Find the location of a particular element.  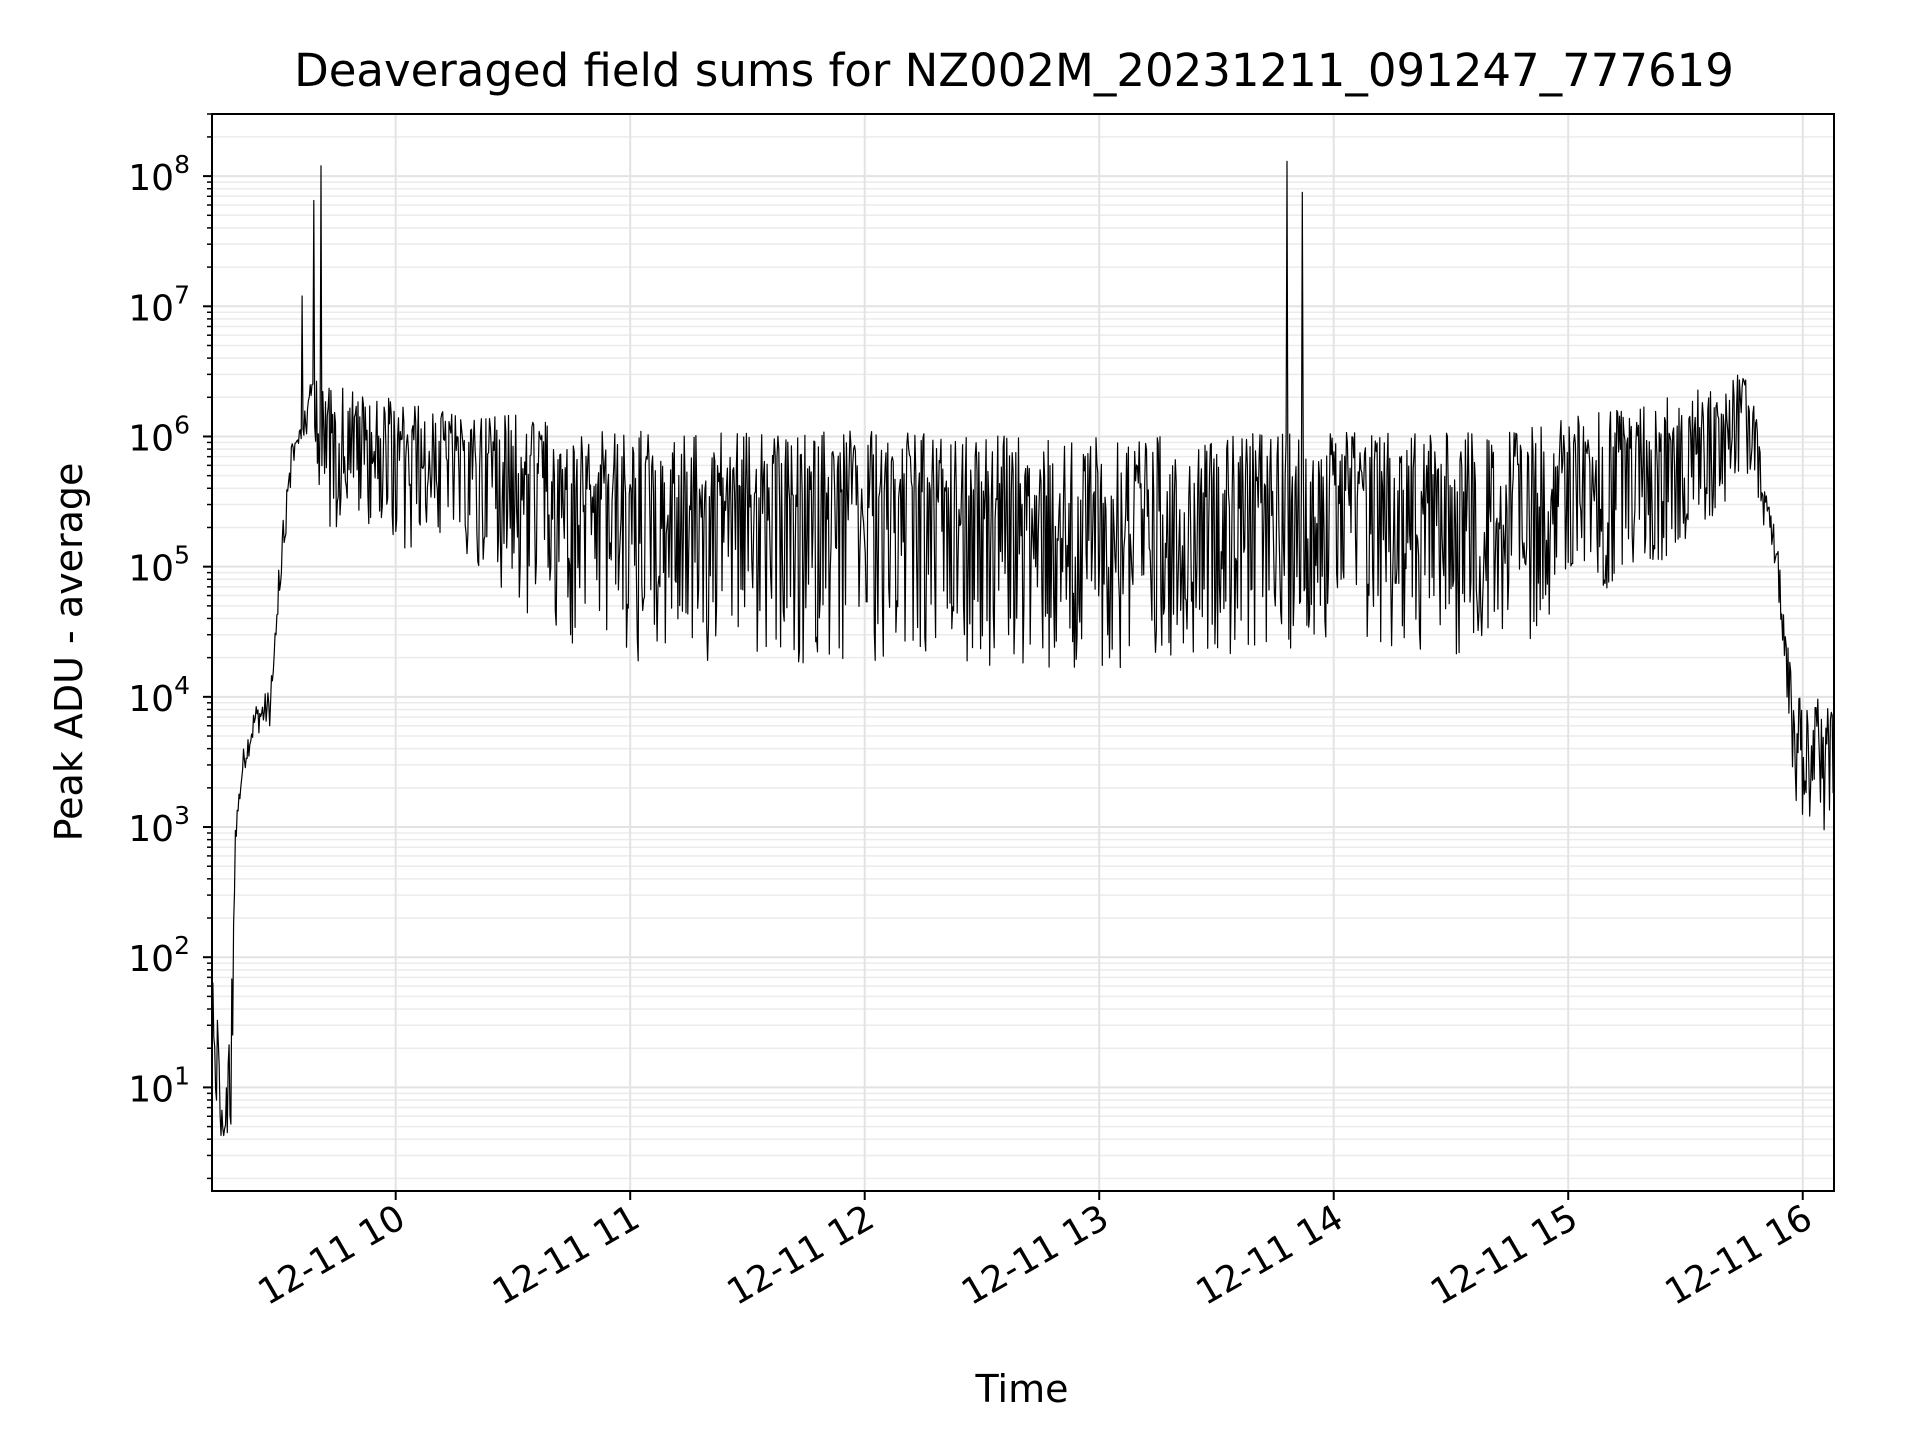

y-tick-label: 10³ is located at coordinates (159, 825).